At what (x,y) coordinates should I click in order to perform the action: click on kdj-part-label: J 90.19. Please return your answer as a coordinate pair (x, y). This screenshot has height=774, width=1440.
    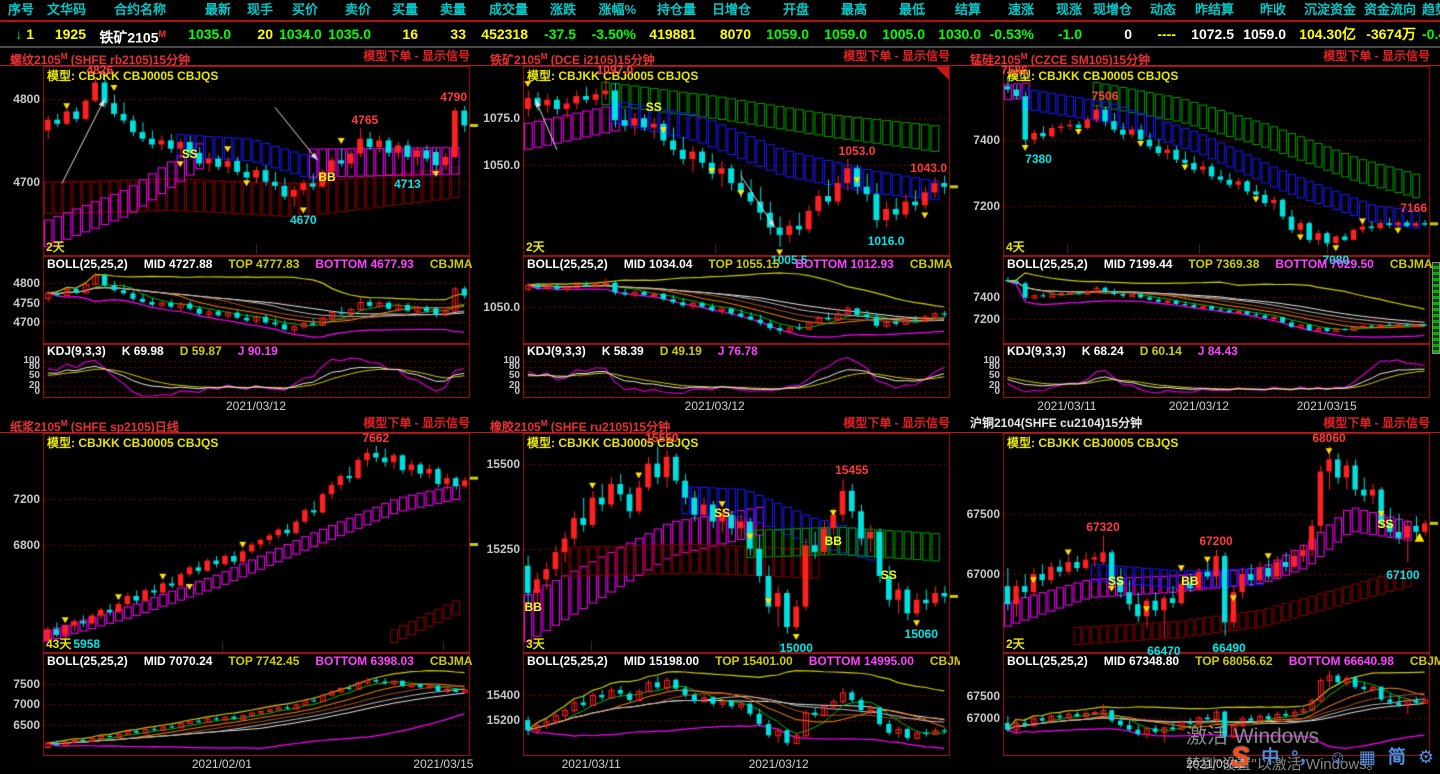
    Looking at the image, I should click on (257, 351).